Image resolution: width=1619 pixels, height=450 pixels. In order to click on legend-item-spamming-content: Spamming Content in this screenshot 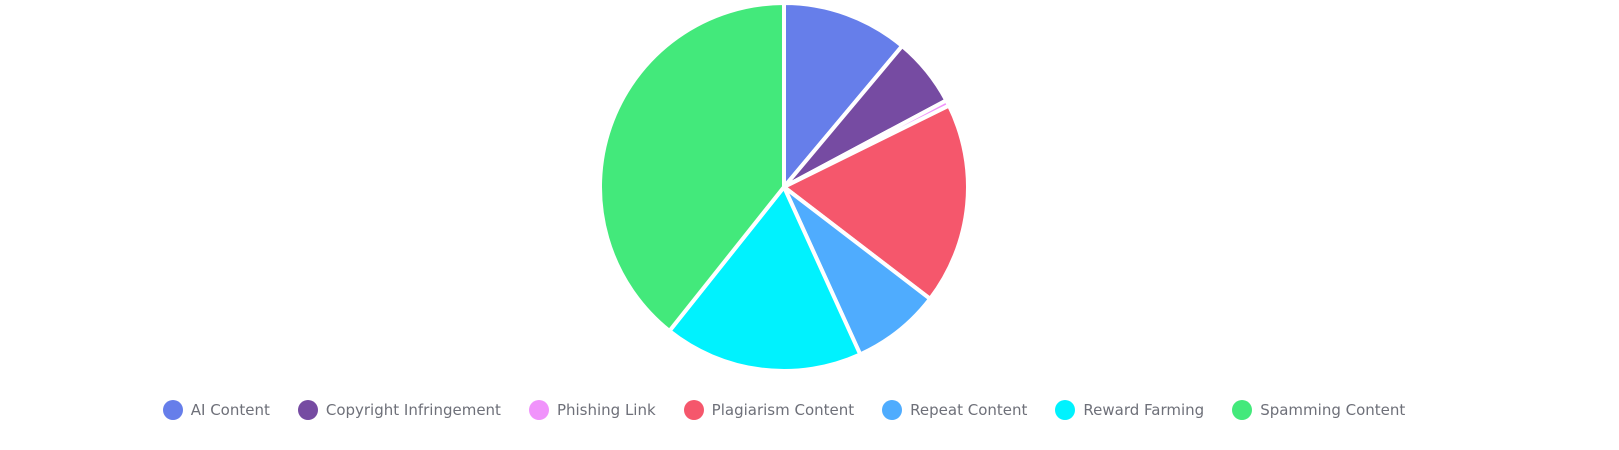, I will do `click(1318, 410)`.